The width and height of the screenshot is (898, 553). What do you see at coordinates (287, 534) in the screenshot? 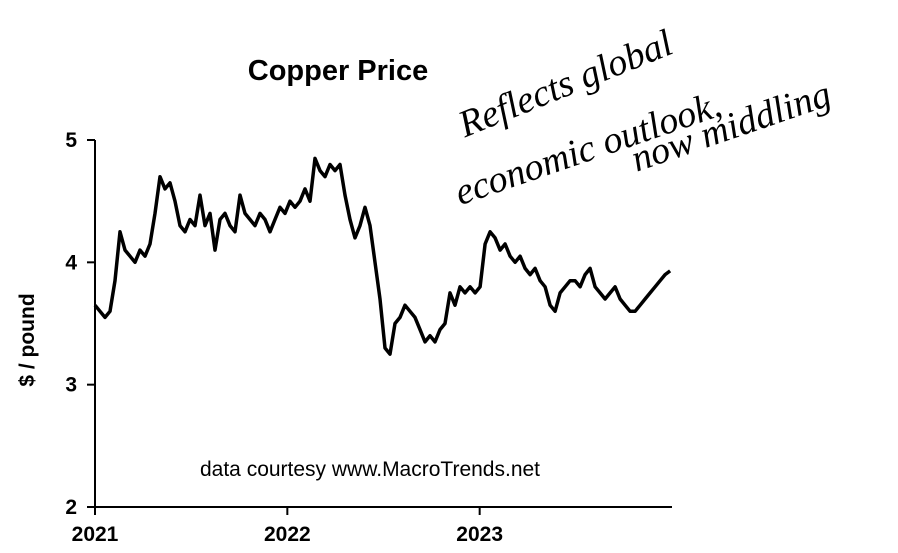
I see `x-tick-label: 2022` at bounding box center [287, 534].